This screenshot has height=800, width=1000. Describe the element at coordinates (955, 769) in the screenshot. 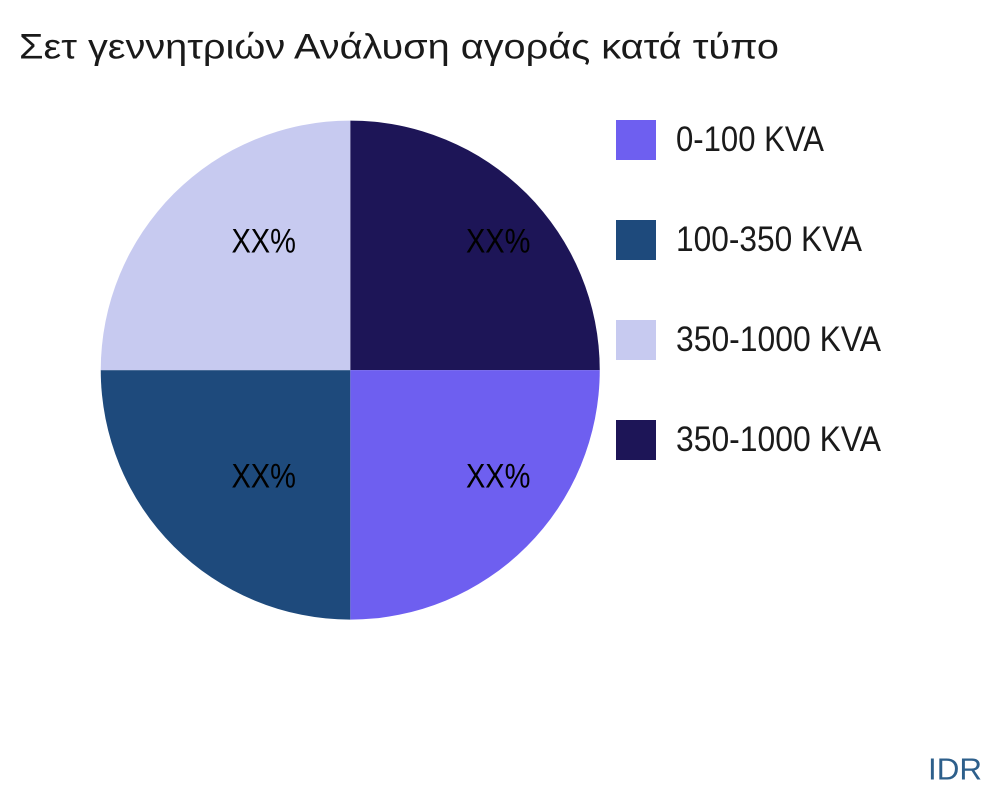

I see `svg-text: IDR` at that location.